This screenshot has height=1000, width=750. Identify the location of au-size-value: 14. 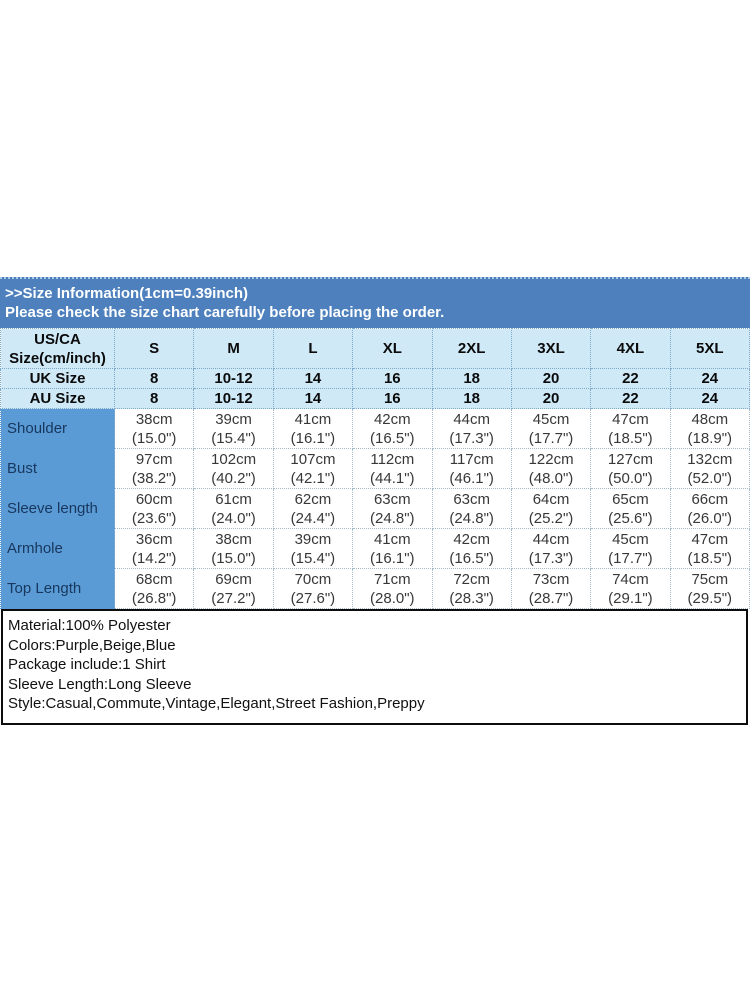
(313, 398).